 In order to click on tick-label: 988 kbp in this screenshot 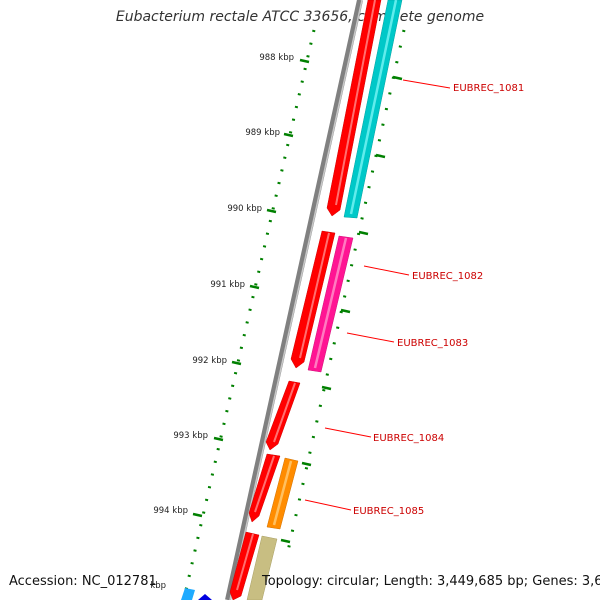, I will do `click(276, 58)`.